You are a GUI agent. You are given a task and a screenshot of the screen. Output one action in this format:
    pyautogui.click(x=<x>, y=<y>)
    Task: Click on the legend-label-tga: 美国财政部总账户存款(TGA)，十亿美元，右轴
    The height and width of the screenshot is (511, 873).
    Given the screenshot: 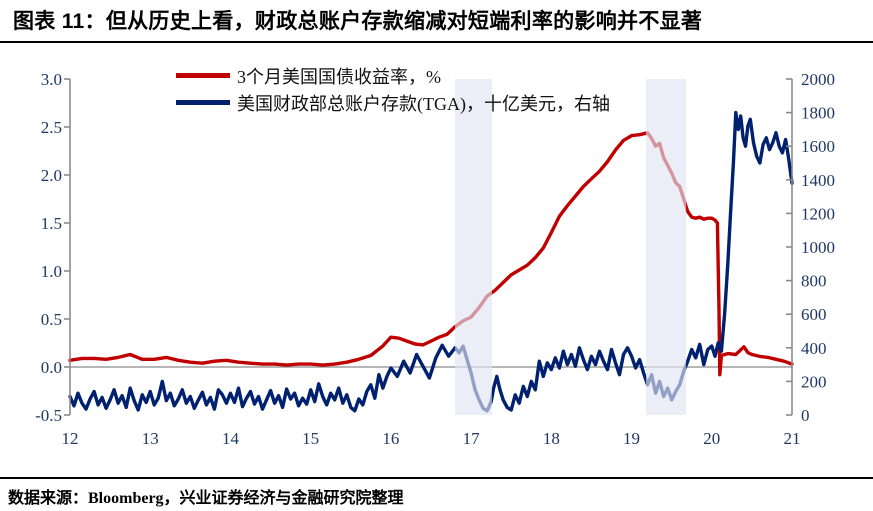 What is the action you would take?
    pyautogui.click(x=423, y=103)
    